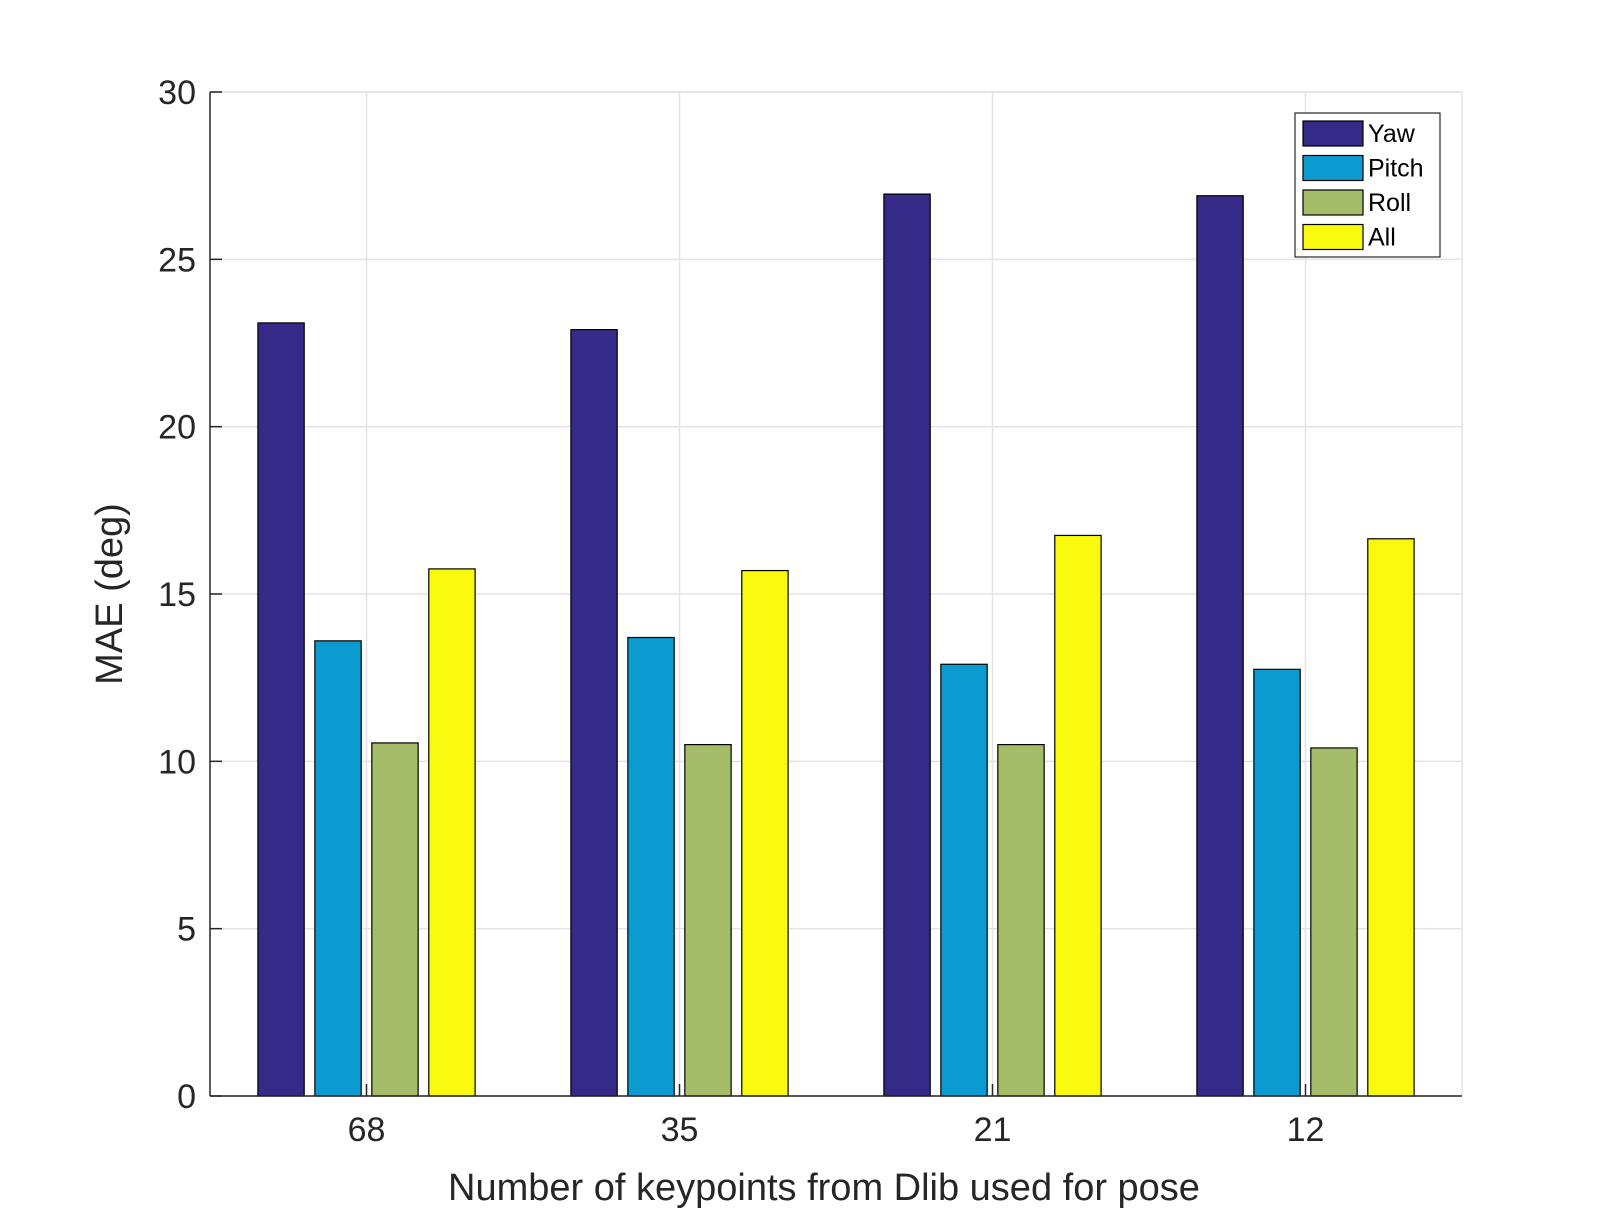 This screenshot has width=1604, height=1222. I want to click on x-tick-label: 21, so click(993, 1130).